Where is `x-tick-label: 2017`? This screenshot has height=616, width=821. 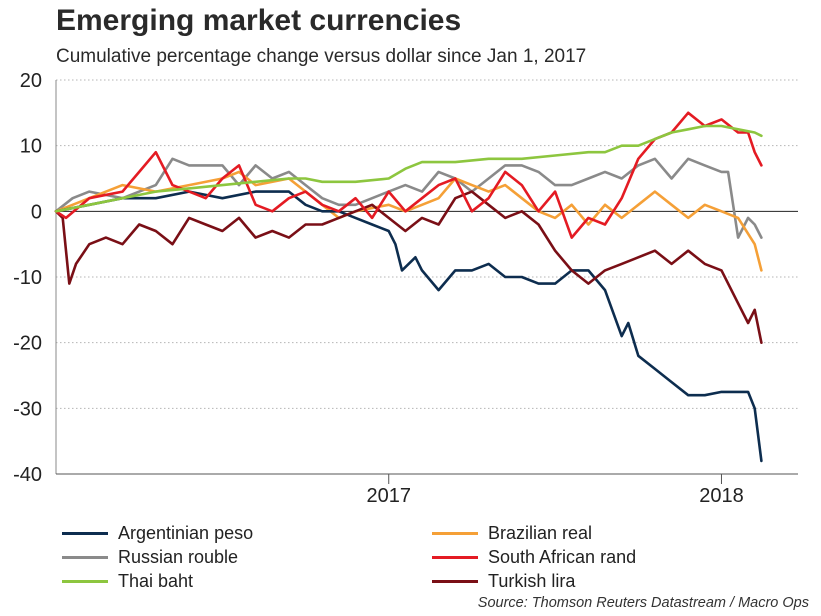 x-tick-label: 2017 is located at coordinates (388, 496).